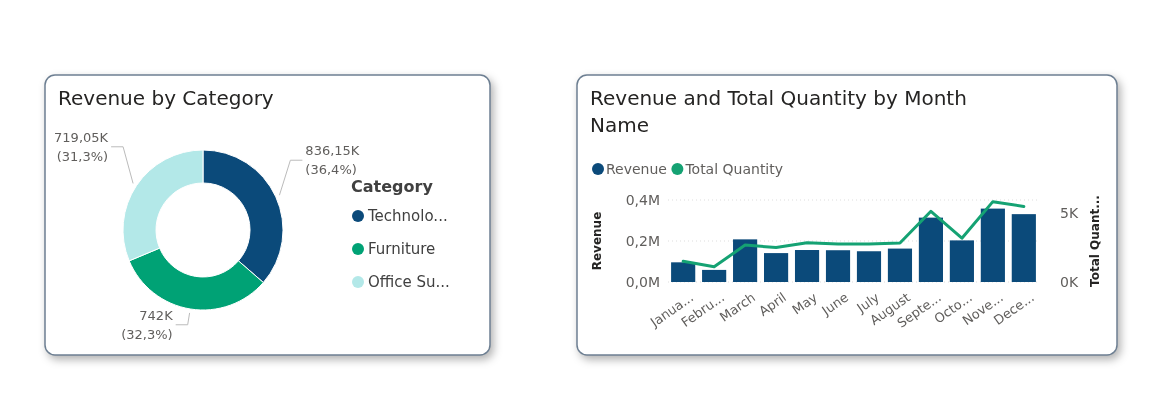 Image resolution: width=1158 pixels, height=395 pixels. I want to click on data-label: 719,05K (31,3%), so click(81, 146).